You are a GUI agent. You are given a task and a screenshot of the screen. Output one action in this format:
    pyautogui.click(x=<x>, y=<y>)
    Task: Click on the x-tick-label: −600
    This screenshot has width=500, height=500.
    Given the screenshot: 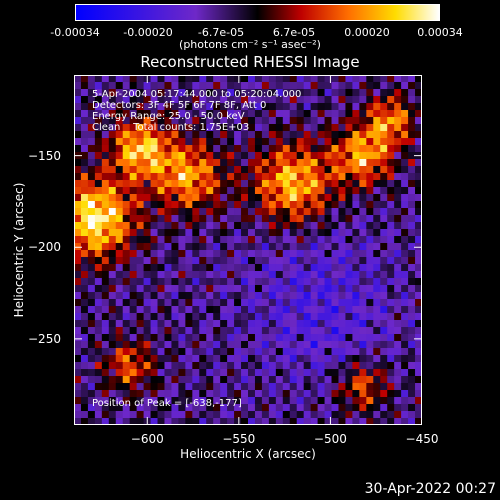 What is the action you would take?
    pyautogui.click(x=147, y=439)
    